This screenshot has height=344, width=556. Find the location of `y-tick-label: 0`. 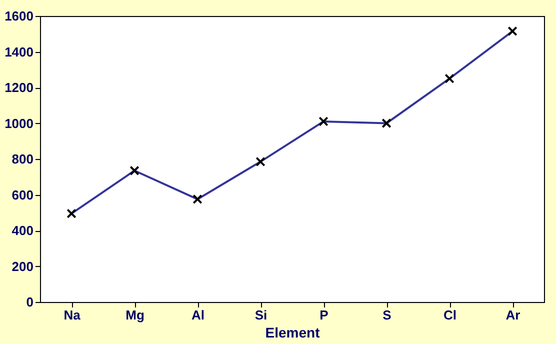

y-tick-label: 0 is located at coordinates (30, 302).